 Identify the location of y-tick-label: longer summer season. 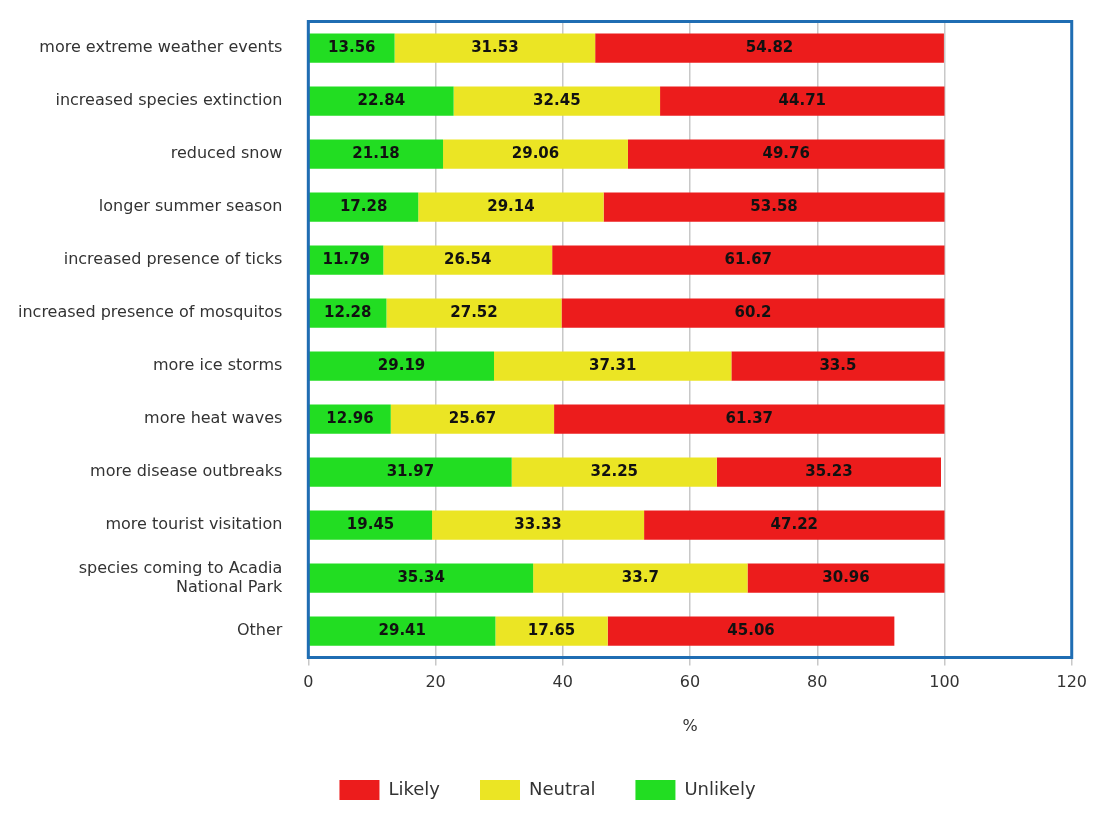
(190, 206).